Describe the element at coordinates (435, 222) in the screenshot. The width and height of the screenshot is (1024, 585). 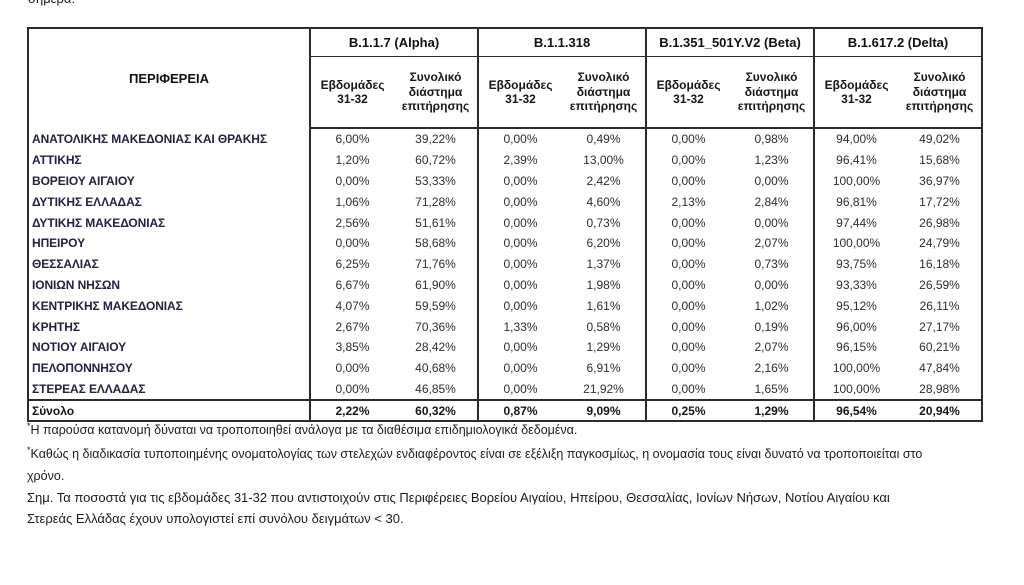
I see `cell-value: 51,61%` at that location.